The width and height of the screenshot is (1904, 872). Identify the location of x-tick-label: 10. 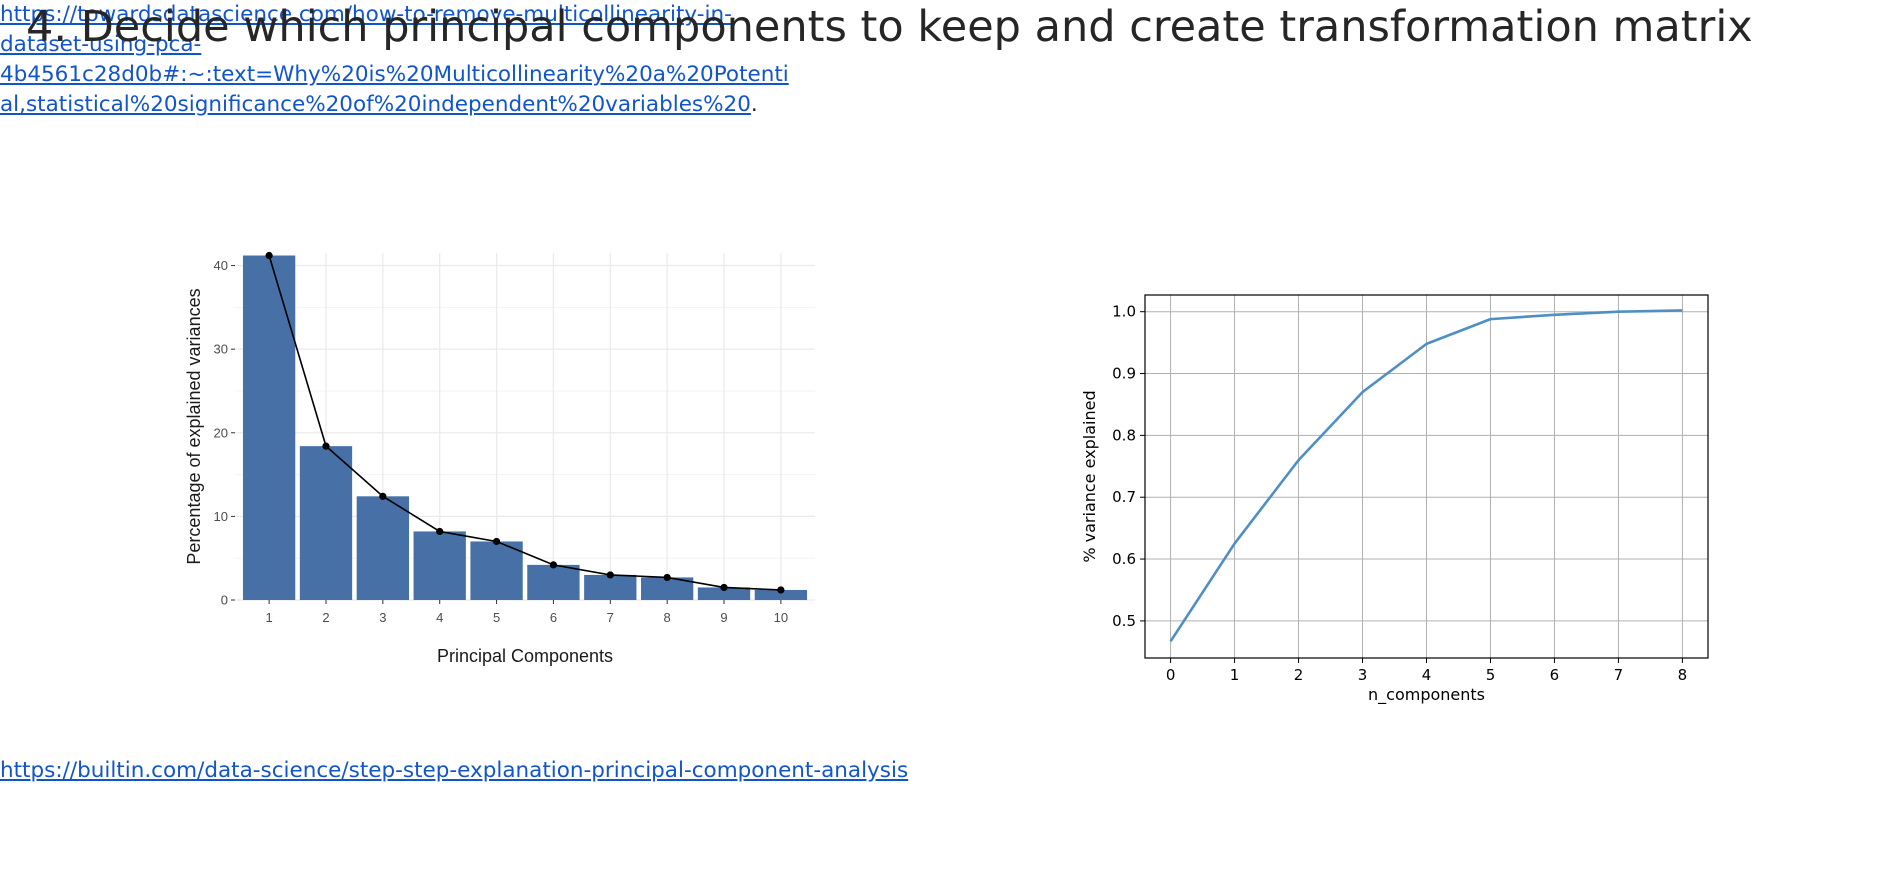
(781, 617).